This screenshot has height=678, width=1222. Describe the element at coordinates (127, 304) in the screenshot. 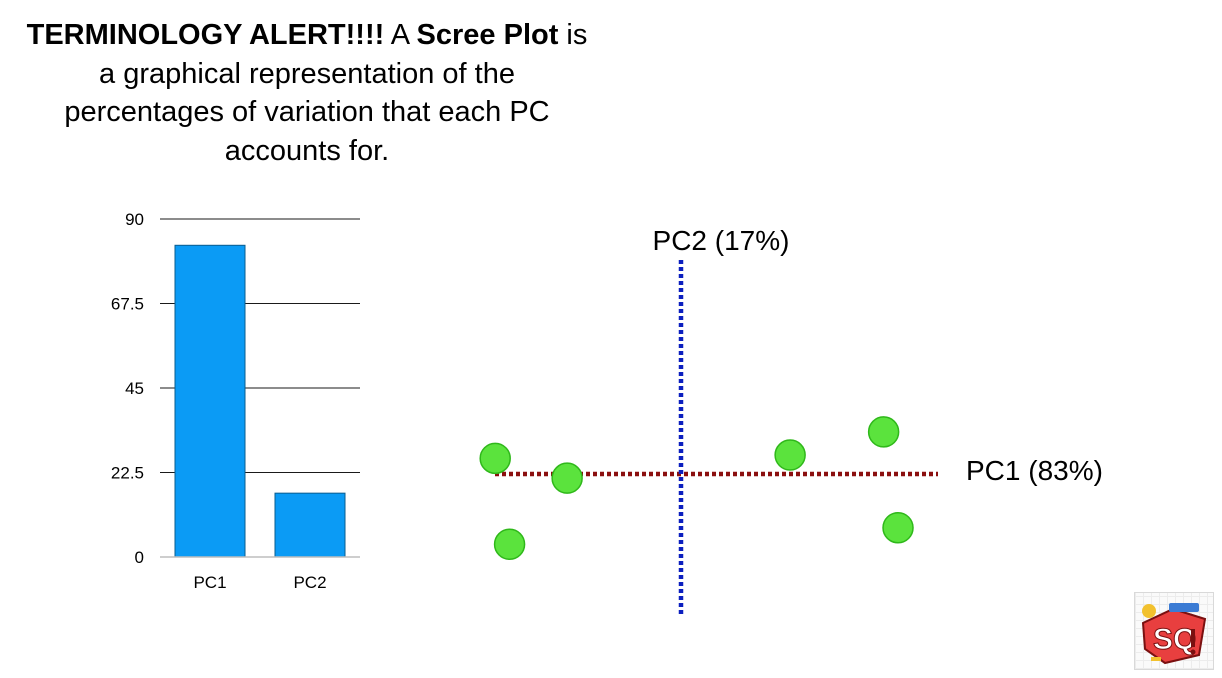

I see `y-tick-label: 67.5` at that location.